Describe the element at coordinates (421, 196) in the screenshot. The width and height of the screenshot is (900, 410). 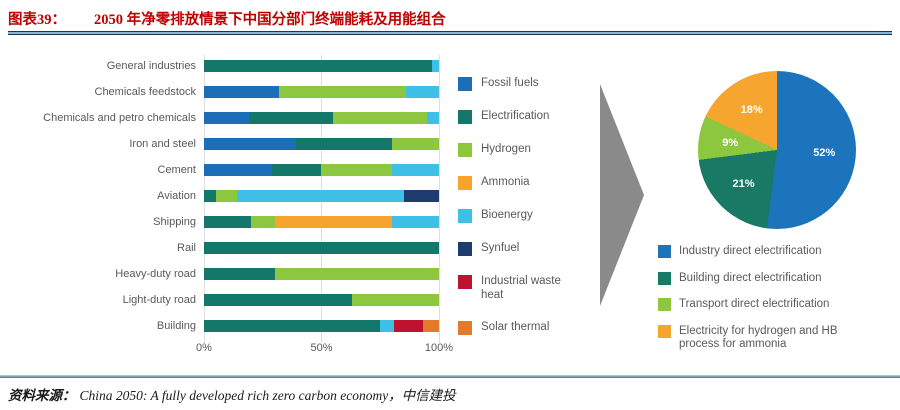
I see `bar-segment-synfuel` at that location.